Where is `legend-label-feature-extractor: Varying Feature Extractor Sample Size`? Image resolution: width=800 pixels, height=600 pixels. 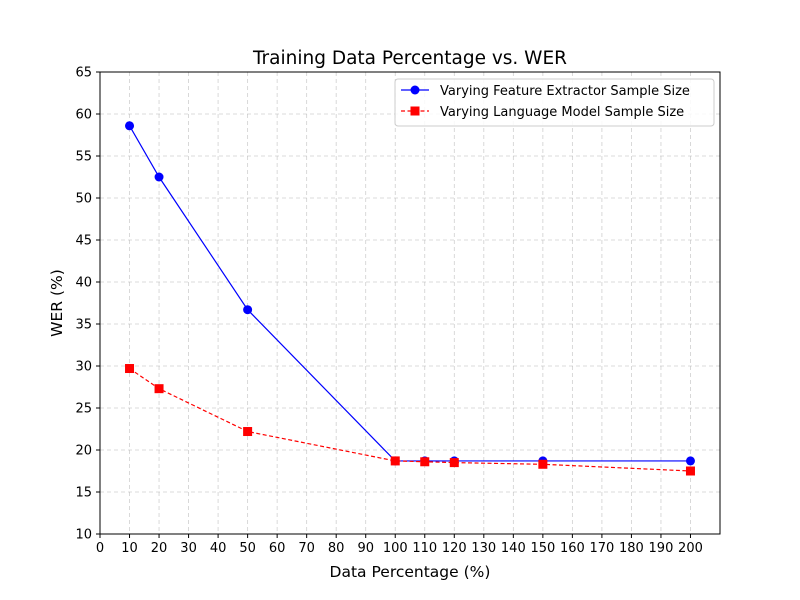 legend-label-feature-extractor: Varying Feature Extractor Sample Size is located at coordinates (565, 91).